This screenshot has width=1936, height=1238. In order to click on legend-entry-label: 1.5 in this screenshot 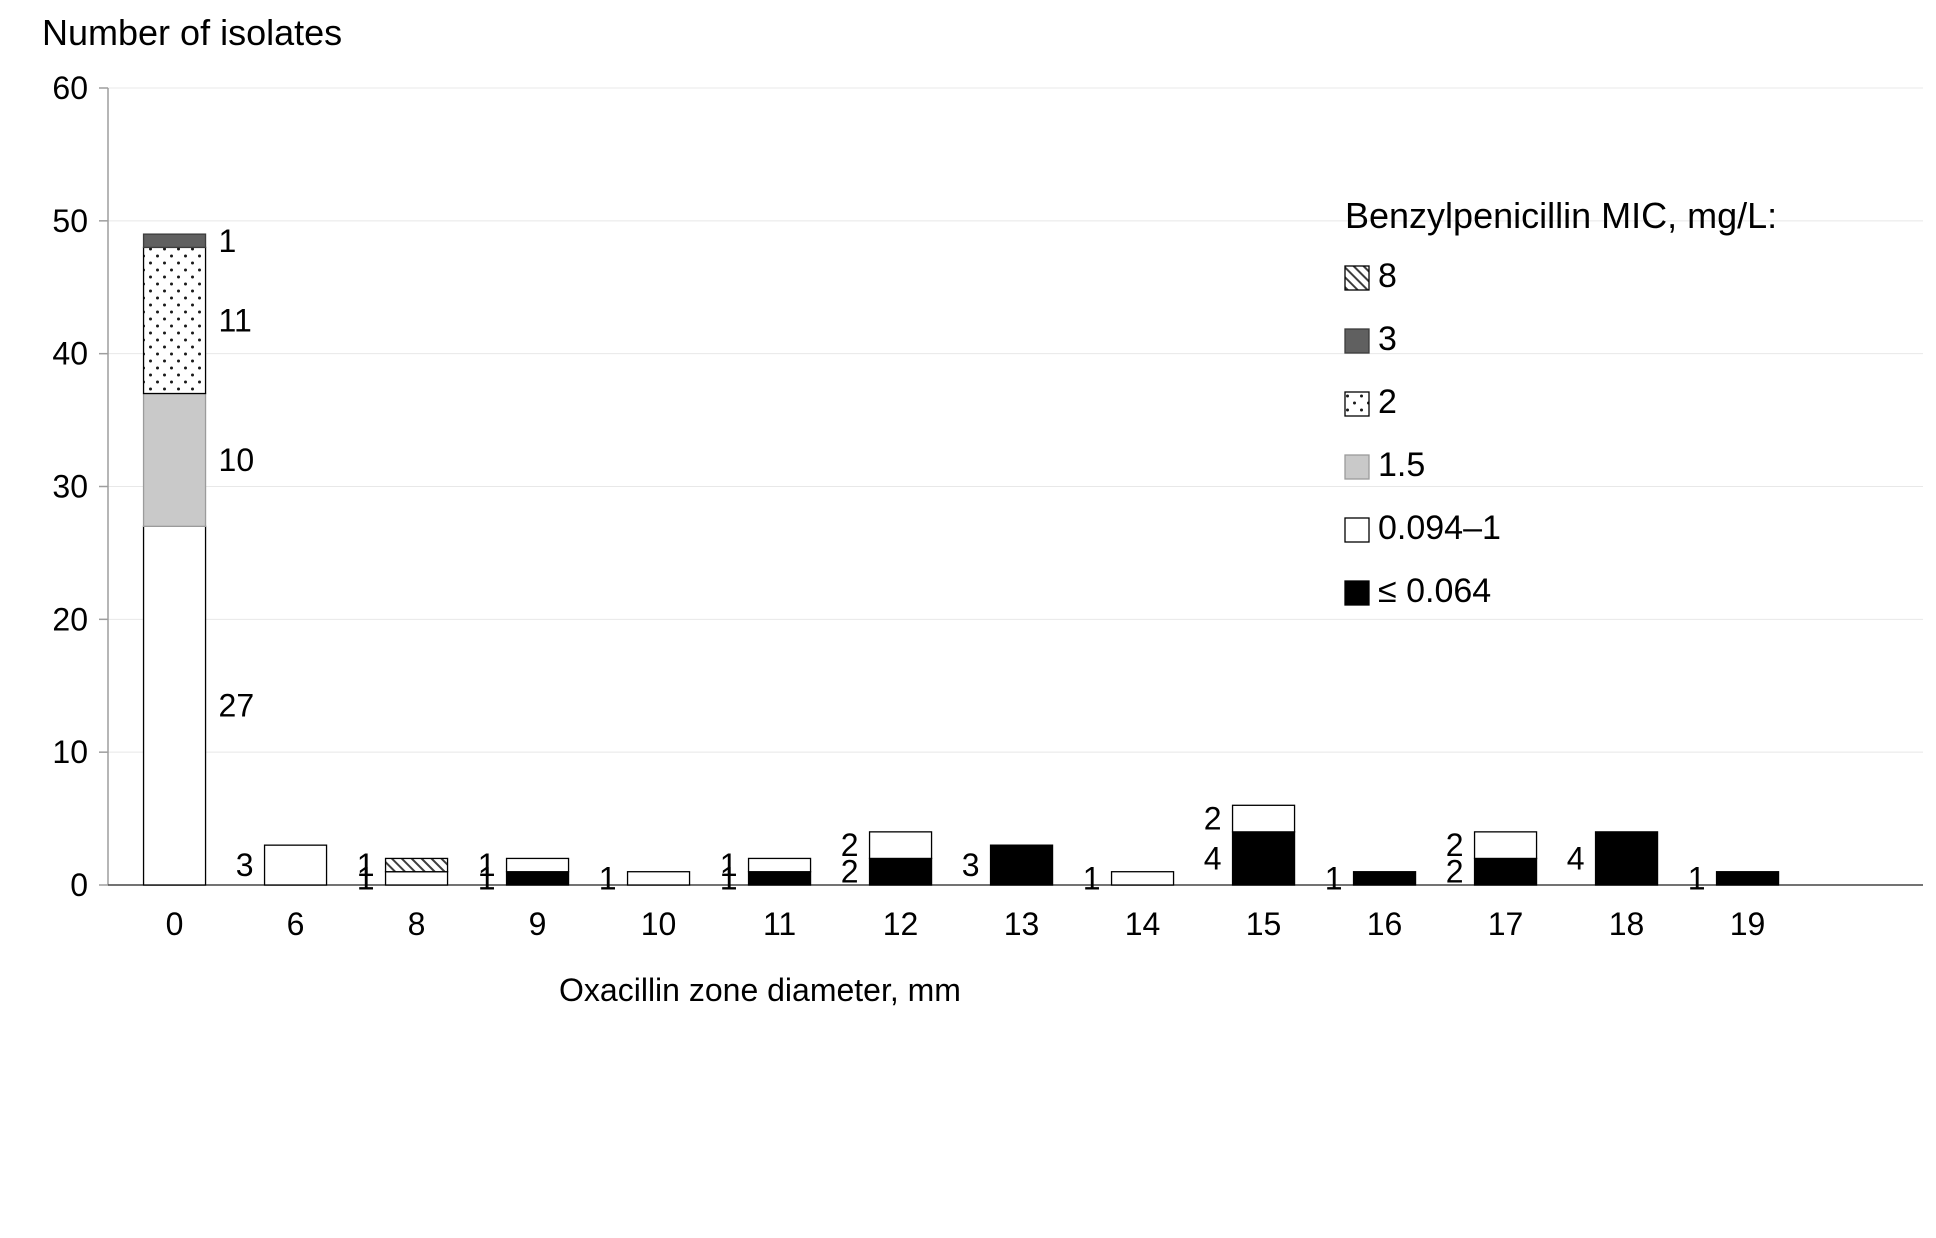, I will do `click(1401, 465)`.